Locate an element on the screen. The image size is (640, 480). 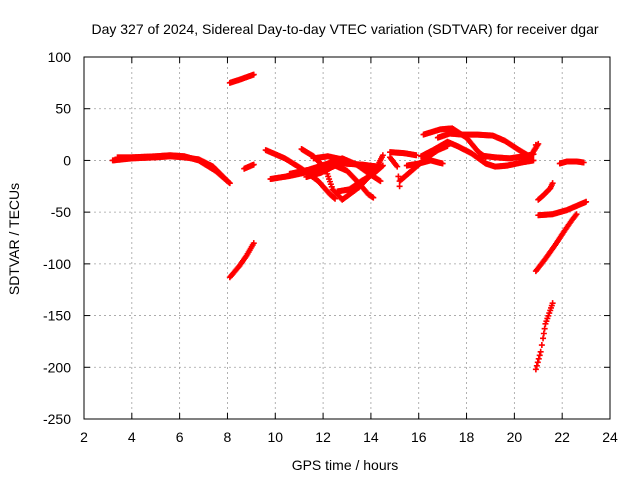
x-tick-label: 18 is located at coordinates (467, 437).